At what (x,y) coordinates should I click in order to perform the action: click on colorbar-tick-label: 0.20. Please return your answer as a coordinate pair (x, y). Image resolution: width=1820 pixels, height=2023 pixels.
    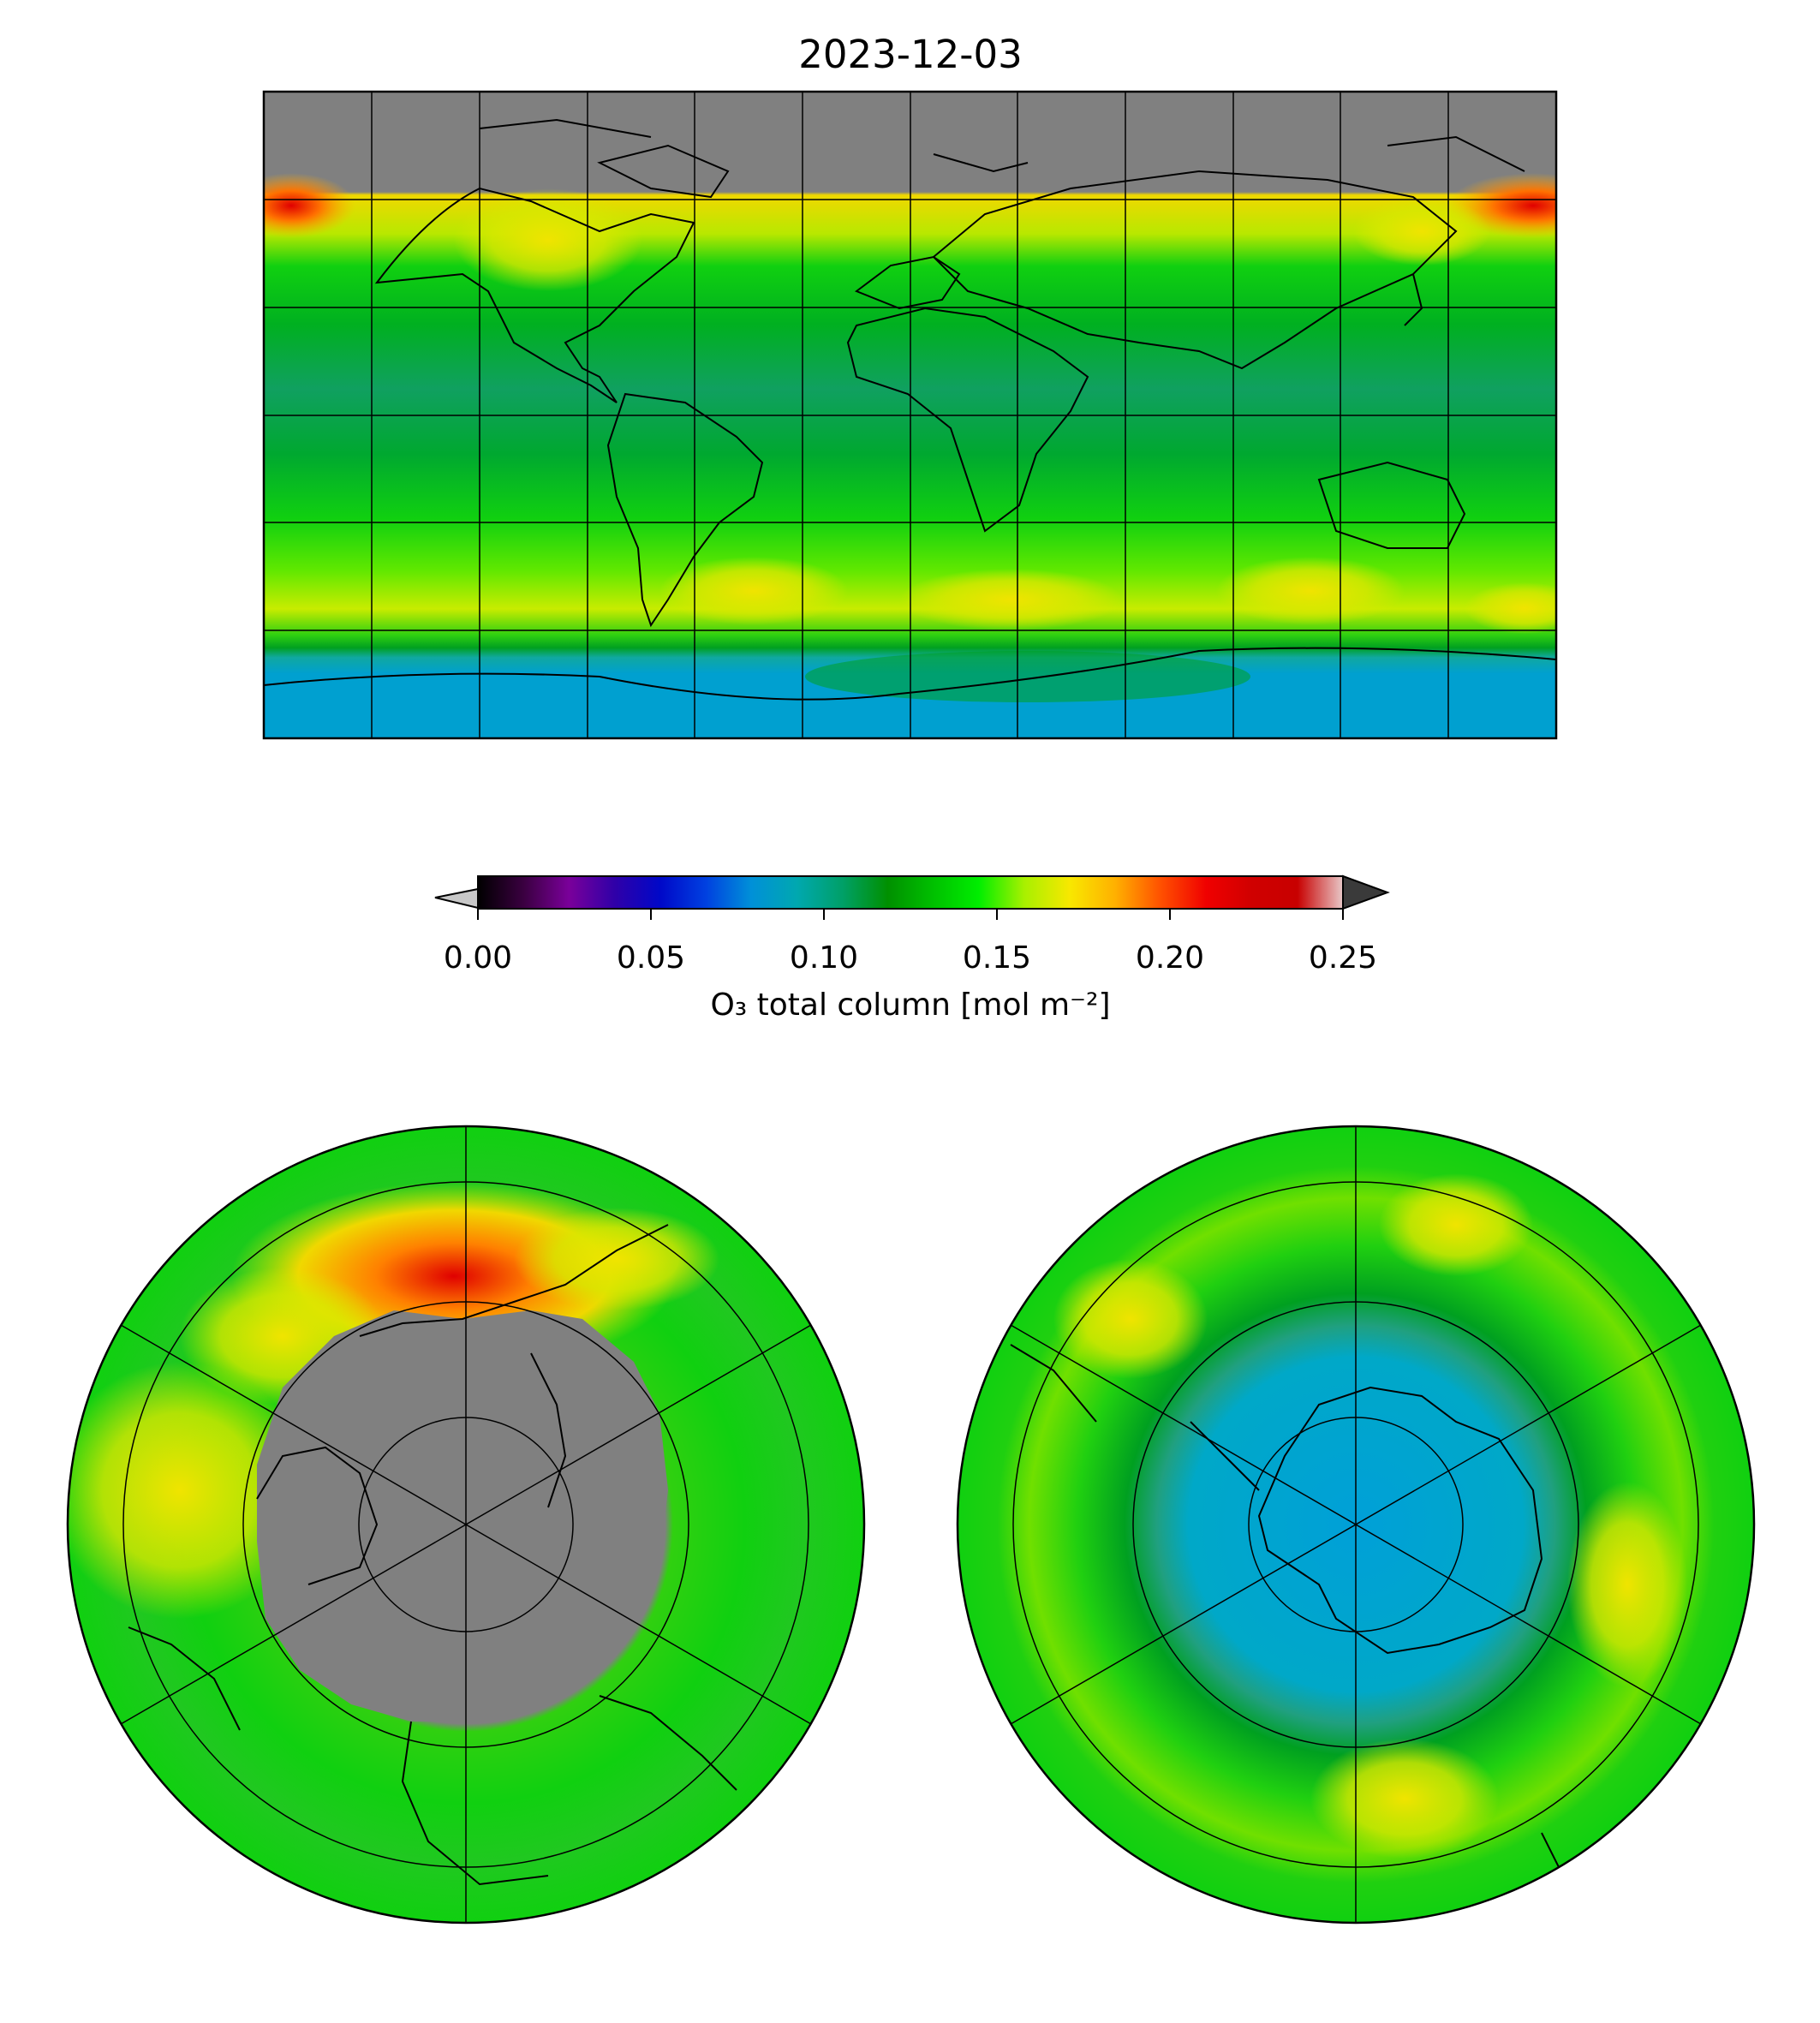
    Looking at the image, I should click on (1170, 958).